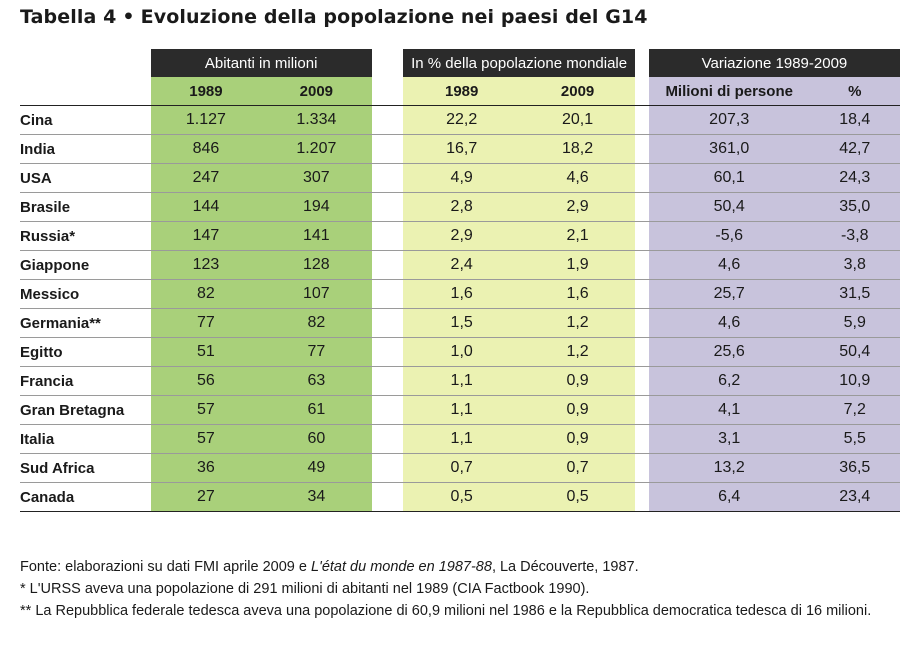  I want to click on cell-varM: -5,6, so click(729, 236).